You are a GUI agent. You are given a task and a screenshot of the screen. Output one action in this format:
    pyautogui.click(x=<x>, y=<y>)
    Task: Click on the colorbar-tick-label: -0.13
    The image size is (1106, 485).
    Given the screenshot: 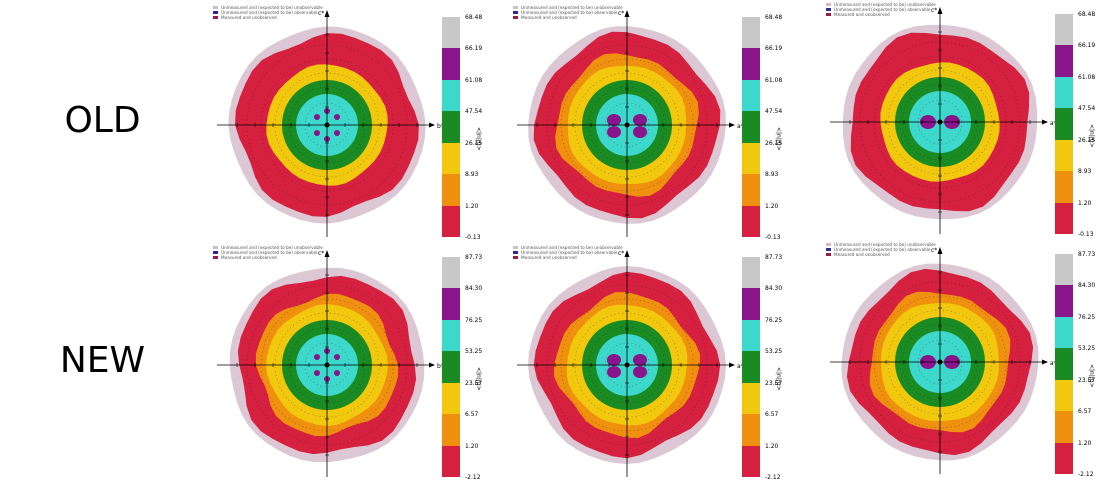 What is the action you would take?
    pyautogui.click(x=1086, y=234)
    